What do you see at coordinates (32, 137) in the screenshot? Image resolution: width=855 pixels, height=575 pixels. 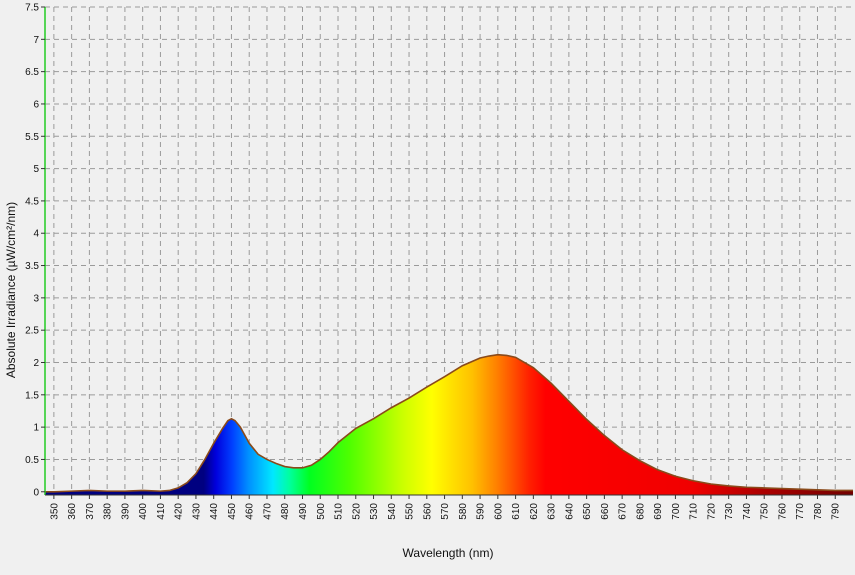 I see `y-tick-label: 5.5` at bounding box center [32, 137].